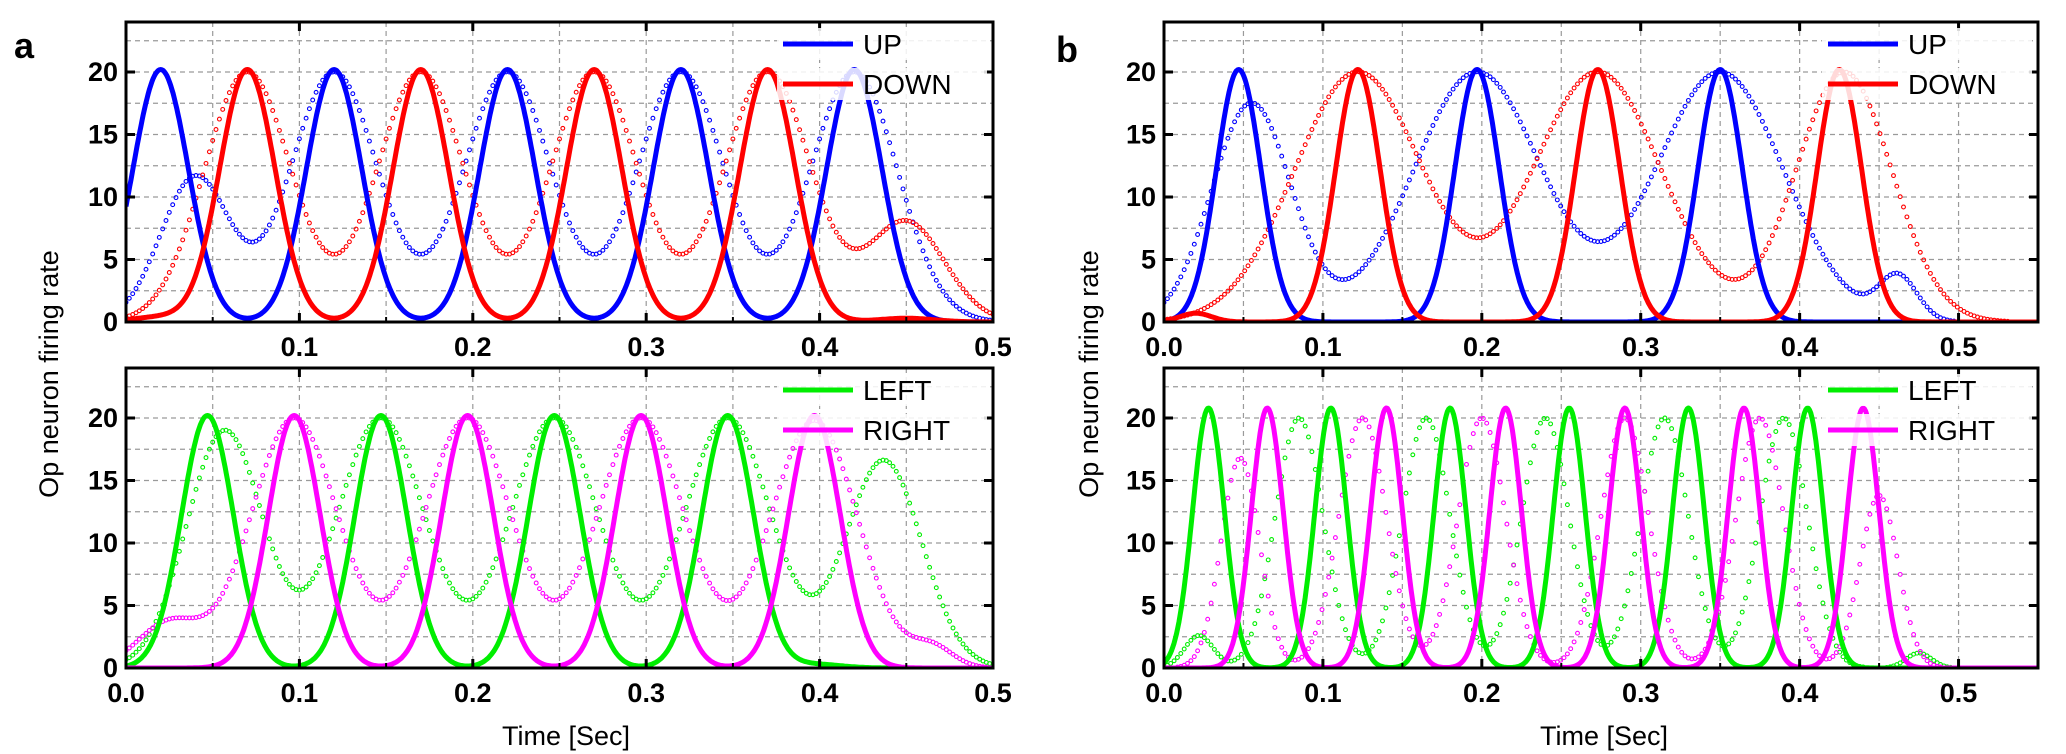 This screenshot has height=754, width=2066. What do you see at coordinates (24, 45) in the screenshot?
I see `panel-label-a: a` at bounding box center [24, 45].